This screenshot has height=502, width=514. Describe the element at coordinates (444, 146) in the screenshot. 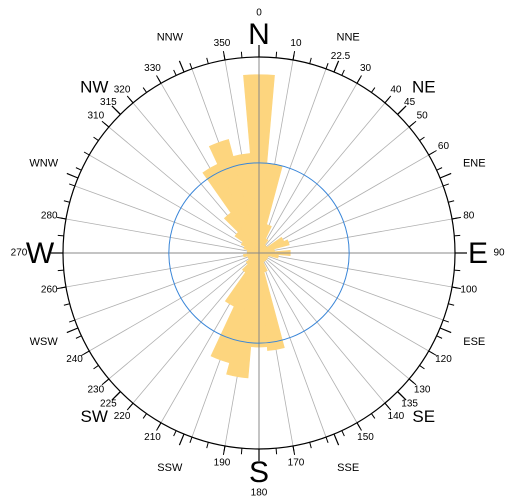

I see `angle-label: 60` at that location.